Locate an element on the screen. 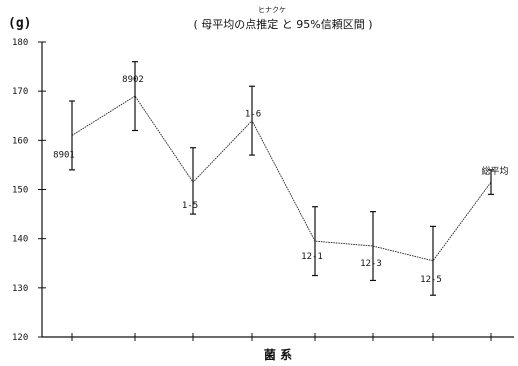  point-label-8902: 8902 is located at coordinates (133, 80).